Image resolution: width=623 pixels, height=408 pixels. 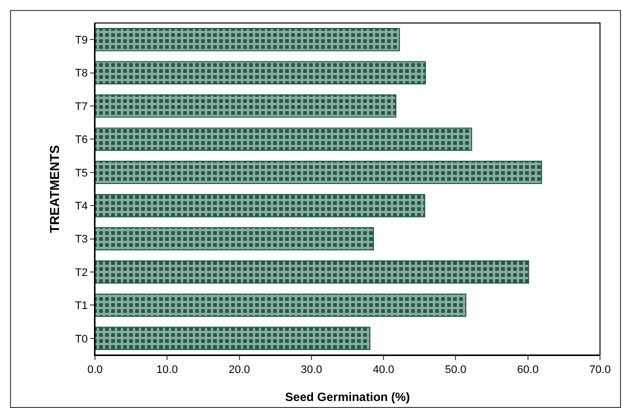 I want to click on x-tick-label: 10.0, so click(x=167, y=370).